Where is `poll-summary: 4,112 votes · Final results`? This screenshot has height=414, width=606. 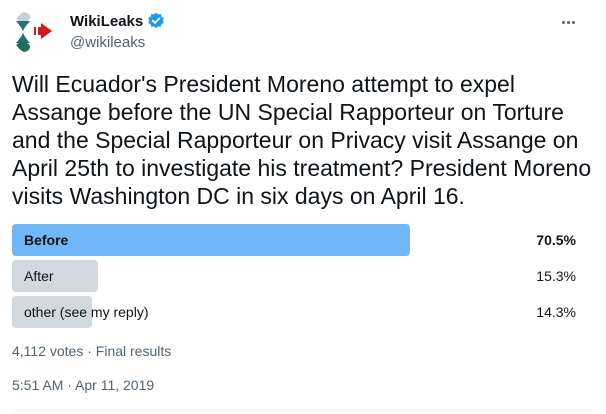
poll-summary: 4,112 votes · Final results is located at coordinates (92, 351).